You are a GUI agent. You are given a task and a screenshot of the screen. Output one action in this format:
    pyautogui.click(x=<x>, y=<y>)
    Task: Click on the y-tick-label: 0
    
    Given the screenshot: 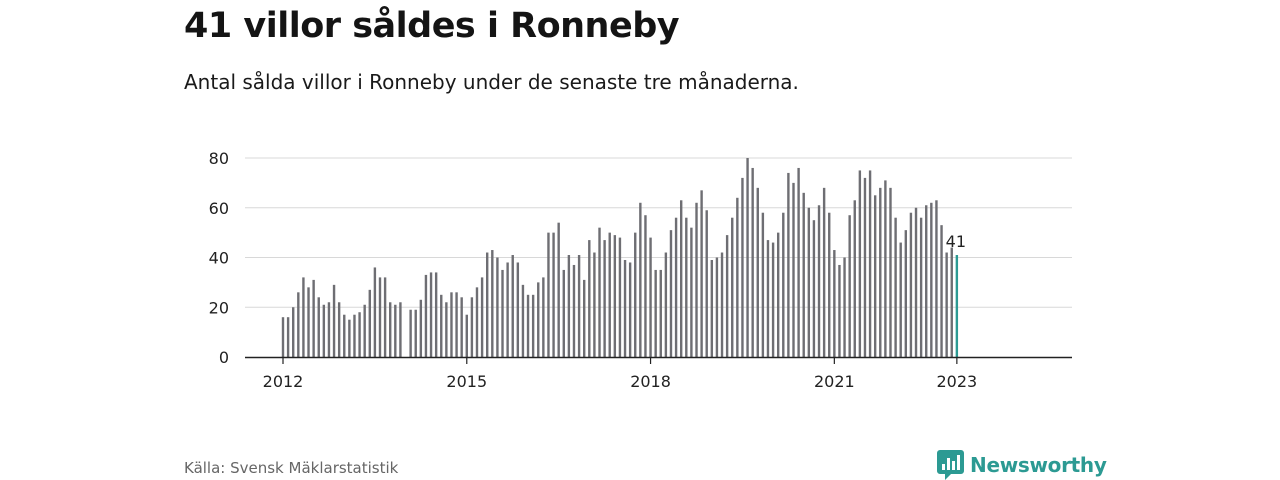 What is the action you would take?
    pyautogui.click(x=224, y=357)
    